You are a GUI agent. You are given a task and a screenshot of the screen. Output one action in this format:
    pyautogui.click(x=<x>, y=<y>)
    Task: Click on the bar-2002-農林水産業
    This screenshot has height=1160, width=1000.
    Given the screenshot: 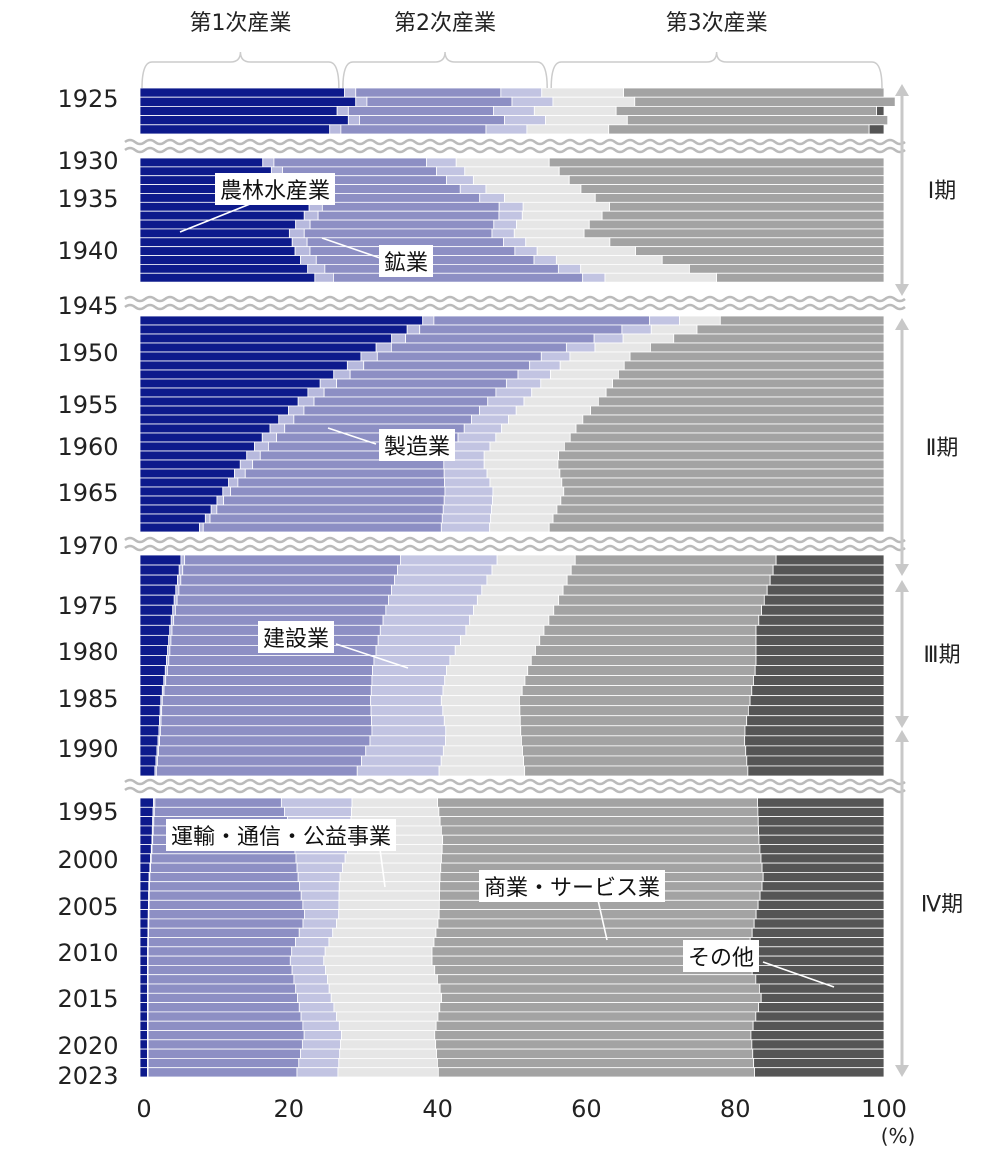 What is the action you would take?
    pyautogui.click(x=144, y=877)
    